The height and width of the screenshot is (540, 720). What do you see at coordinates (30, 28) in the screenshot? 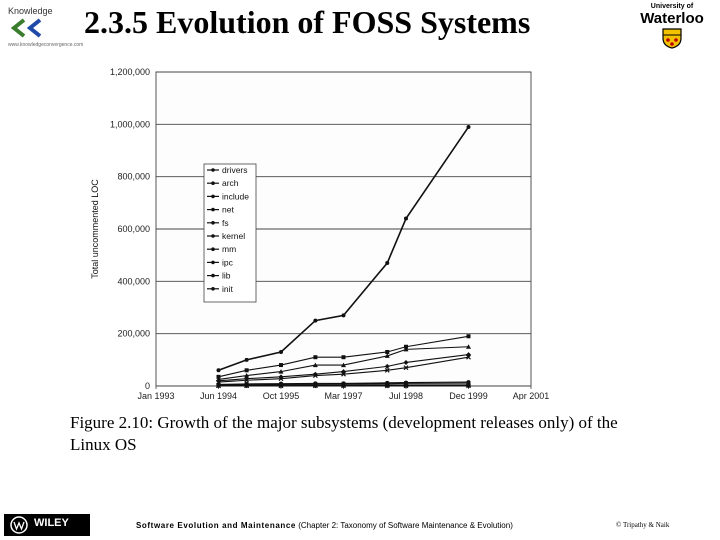
I see `knowledge-convergence-logo-icon` at bounding box center [30, 28].